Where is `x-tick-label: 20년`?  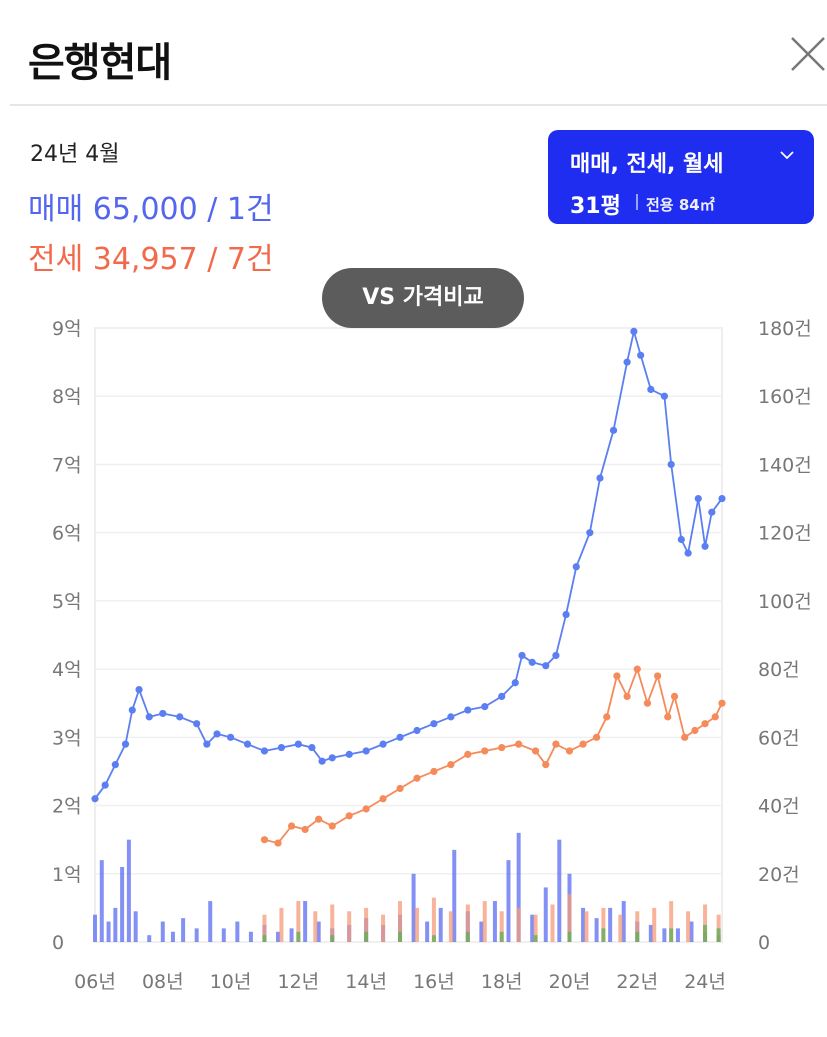
x-tick-label: 20년 is located at coordinates (570, 982).